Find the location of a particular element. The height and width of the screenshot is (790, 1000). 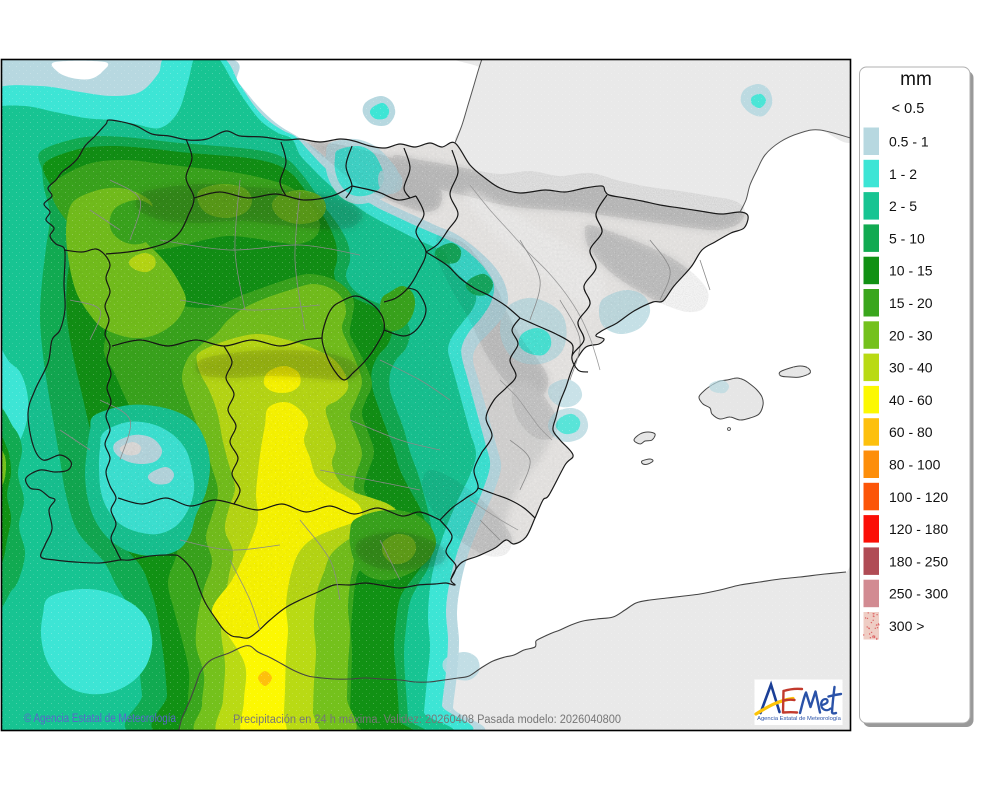

svg-text: 10 - 15 is located at coordinates (911, 271).